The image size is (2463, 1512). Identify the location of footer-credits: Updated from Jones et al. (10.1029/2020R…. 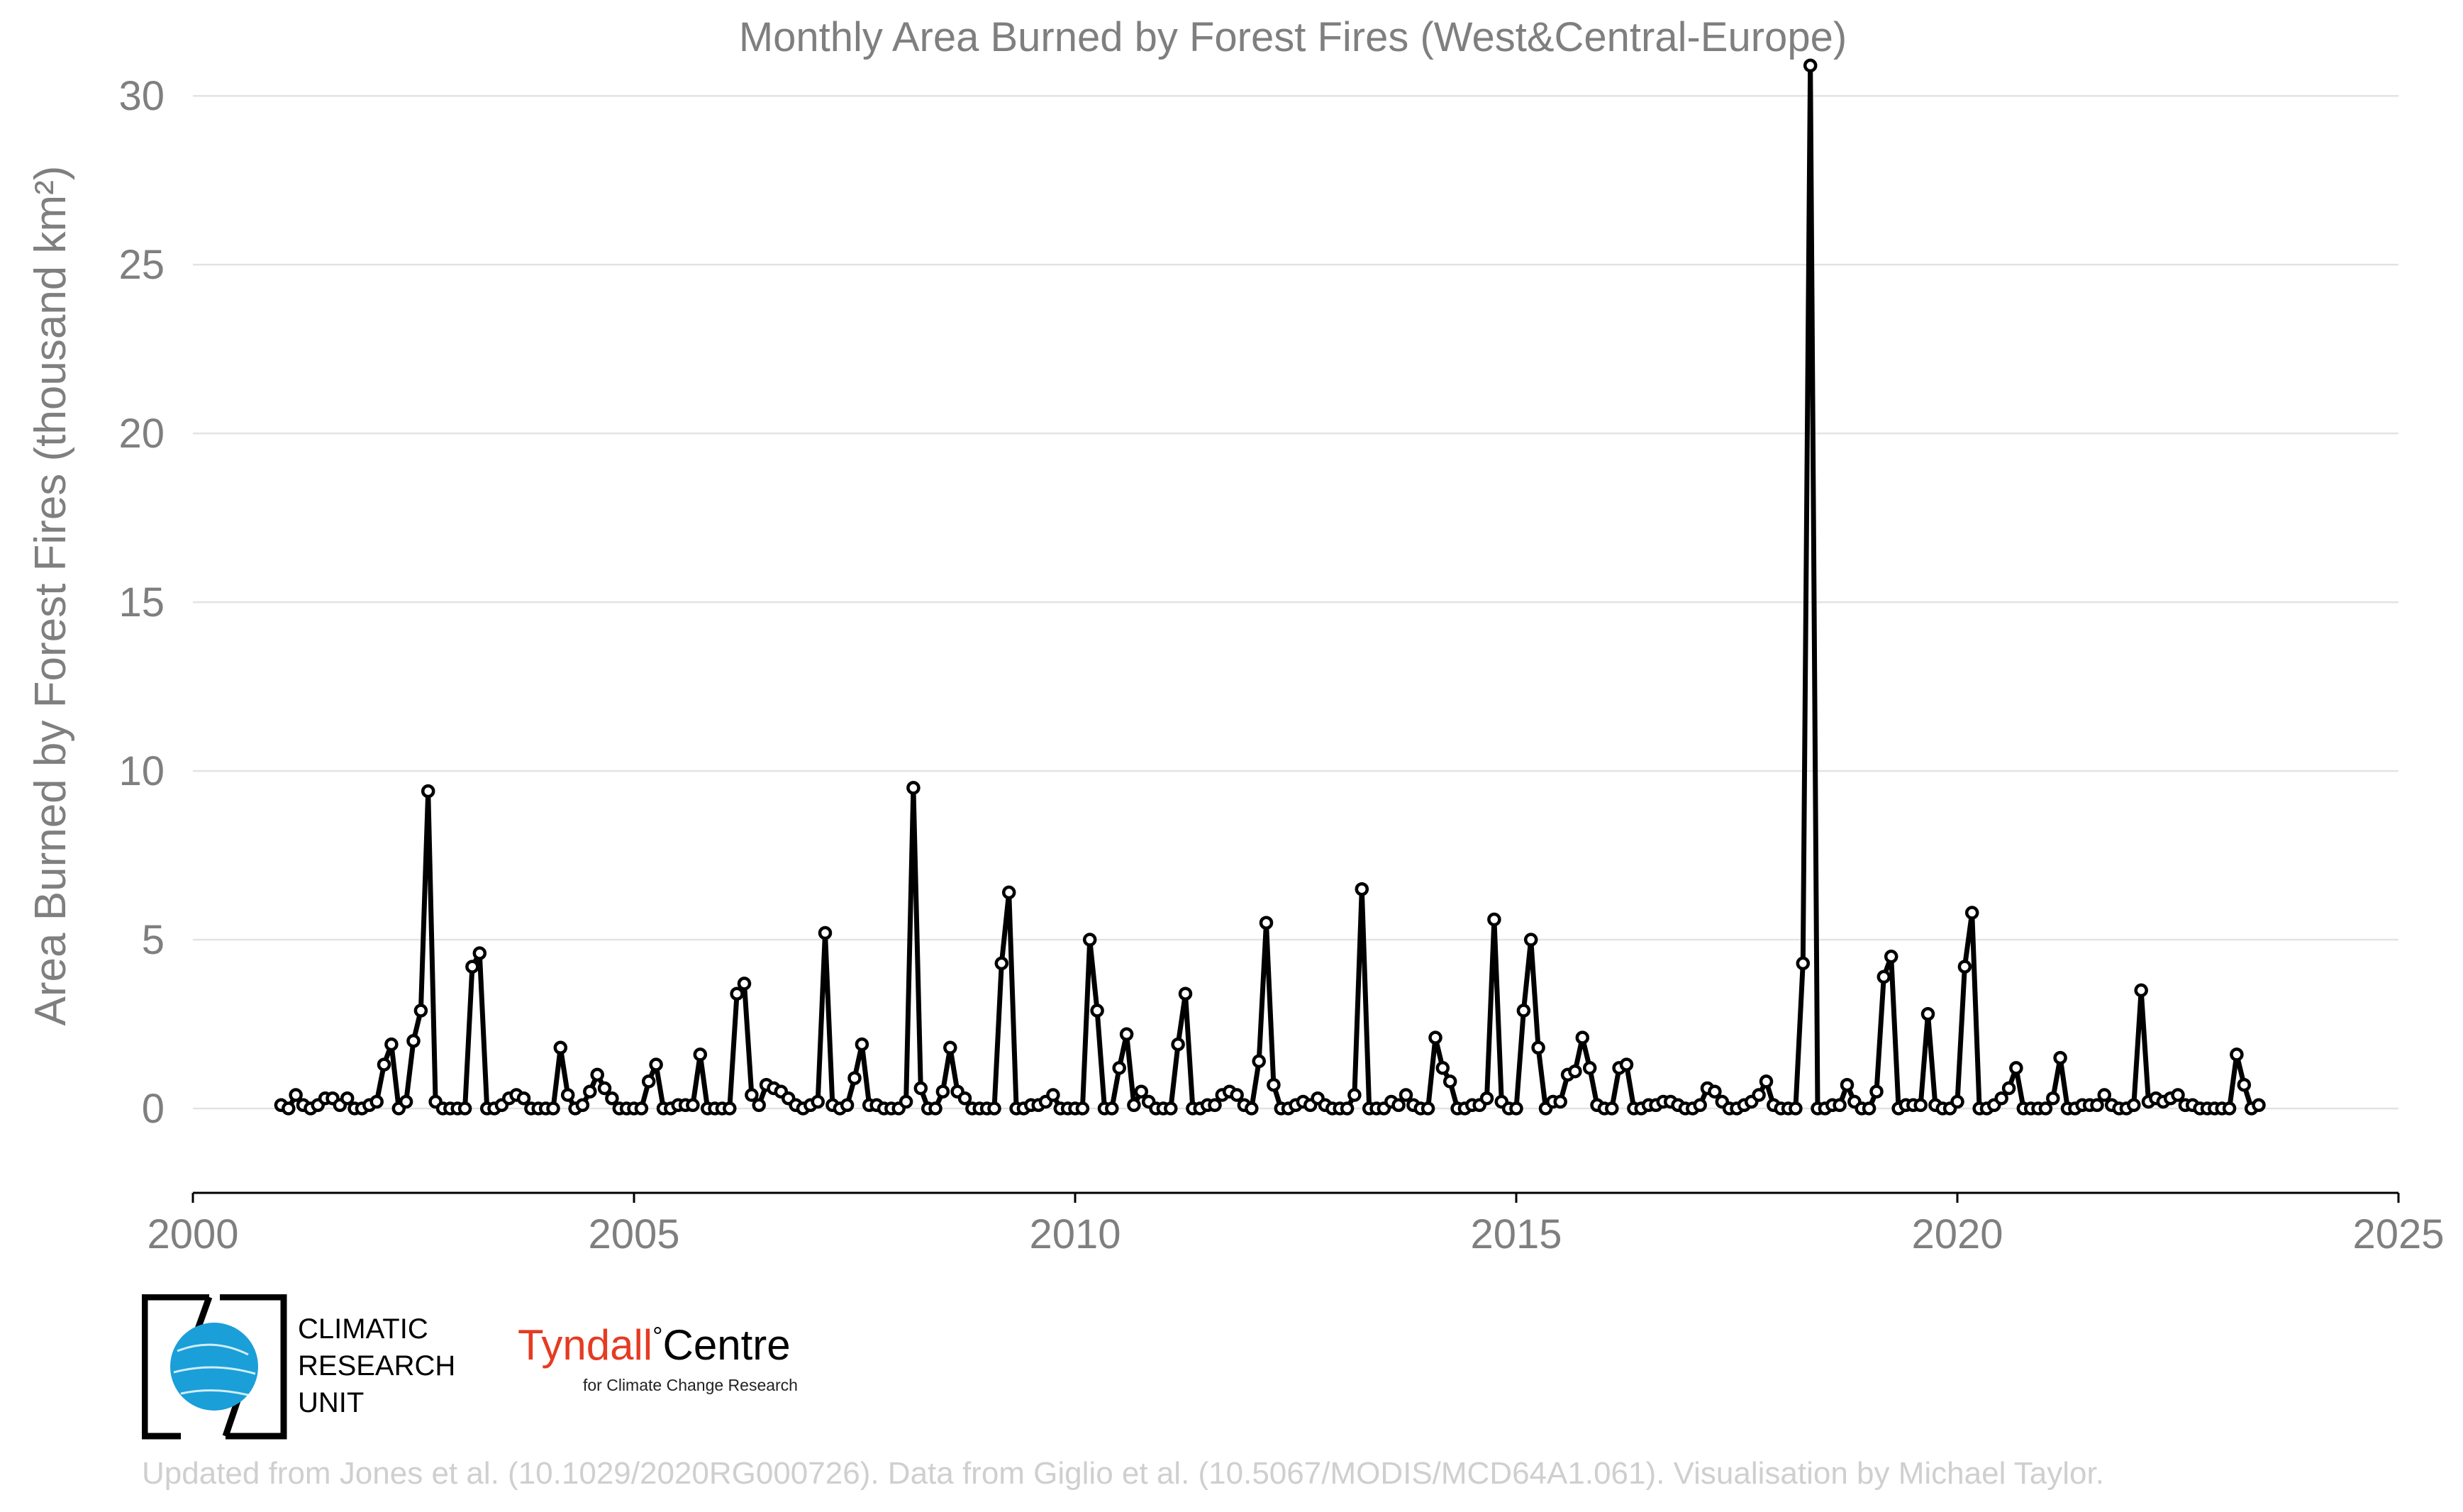
(1123, 1473).